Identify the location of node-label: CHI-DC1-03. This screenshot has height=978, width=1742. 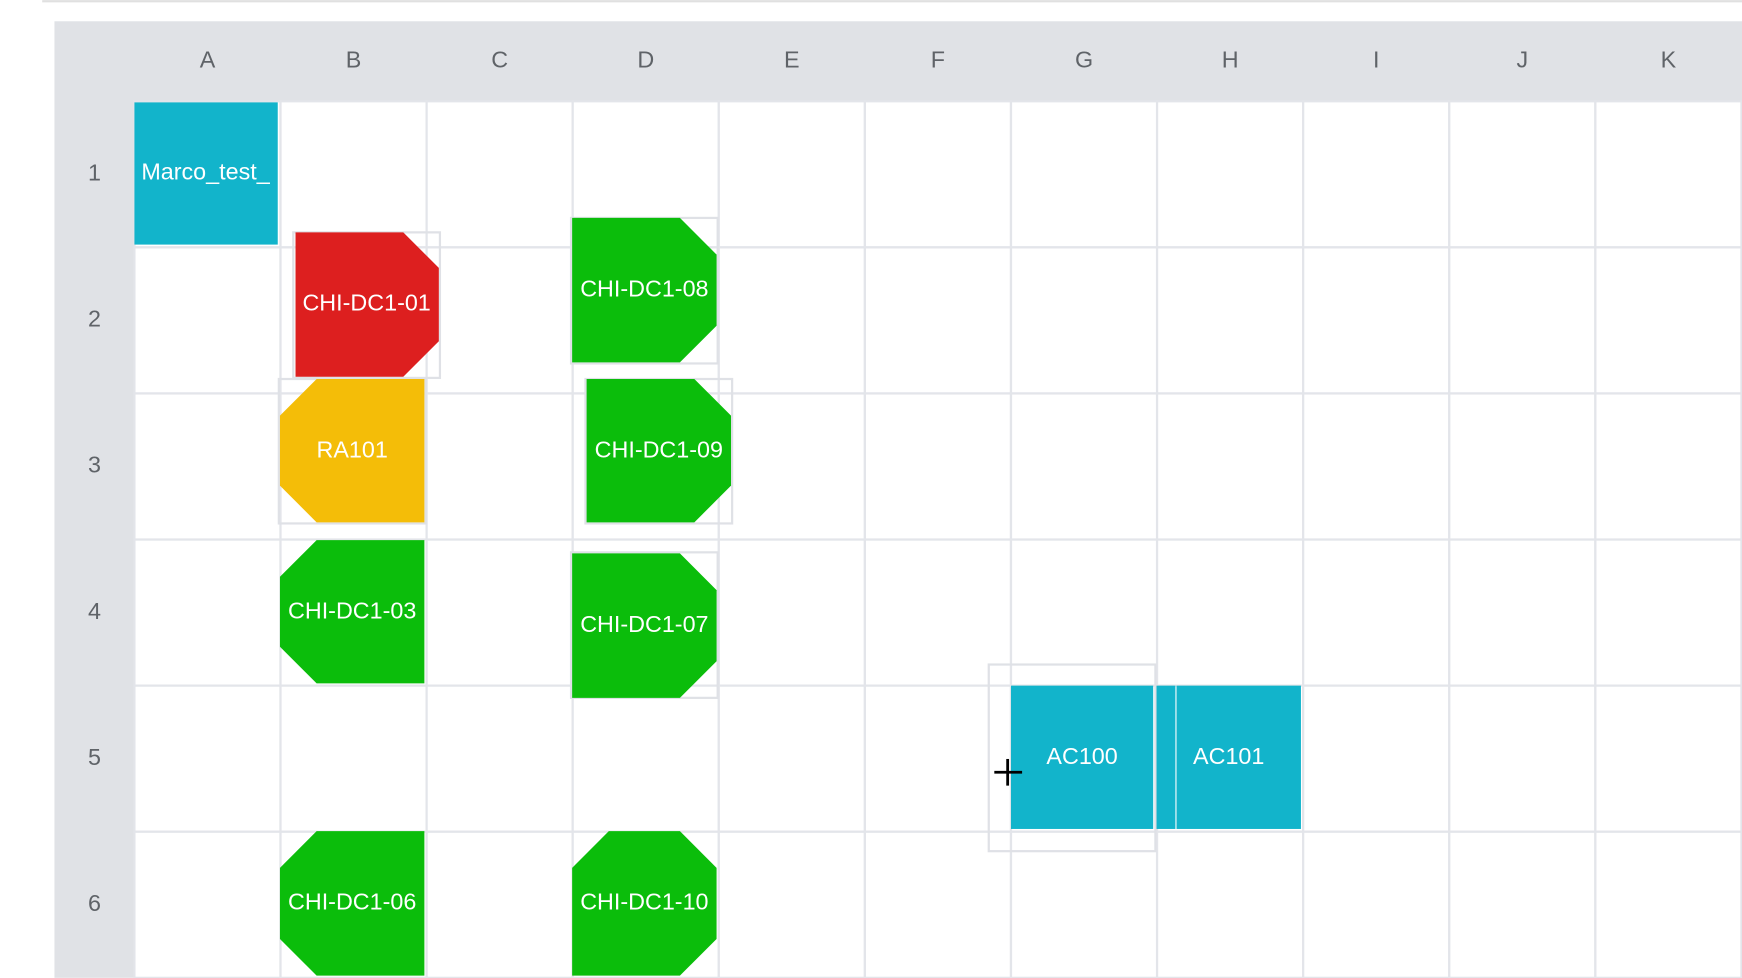
(352, 610).